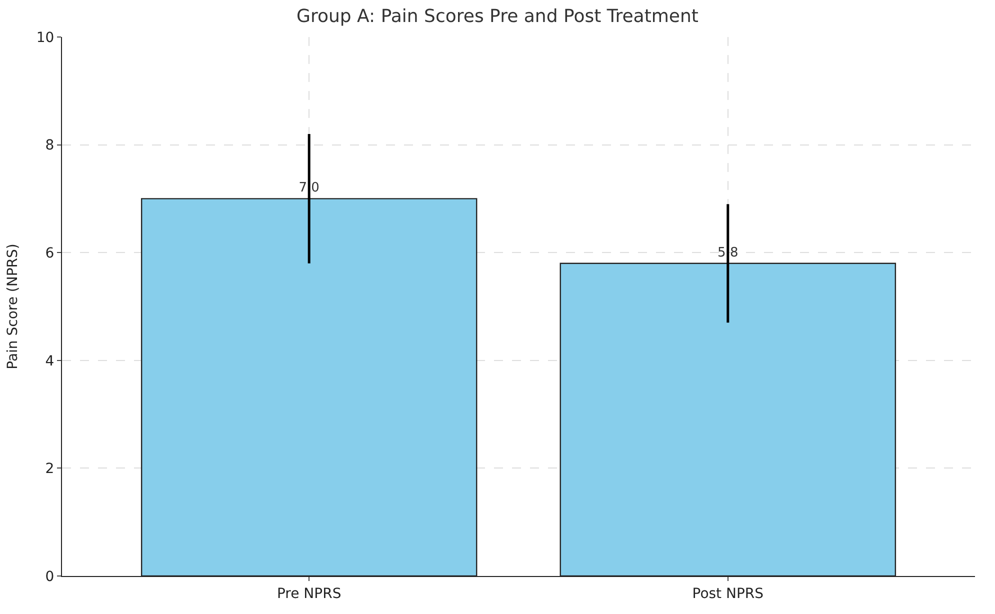 The height and width of the screenshot is (614, 995). What do you see at coordinates (49, 254) in the screenshot?
I see `y-tick-label: 6` at bounding box center [49, 254].